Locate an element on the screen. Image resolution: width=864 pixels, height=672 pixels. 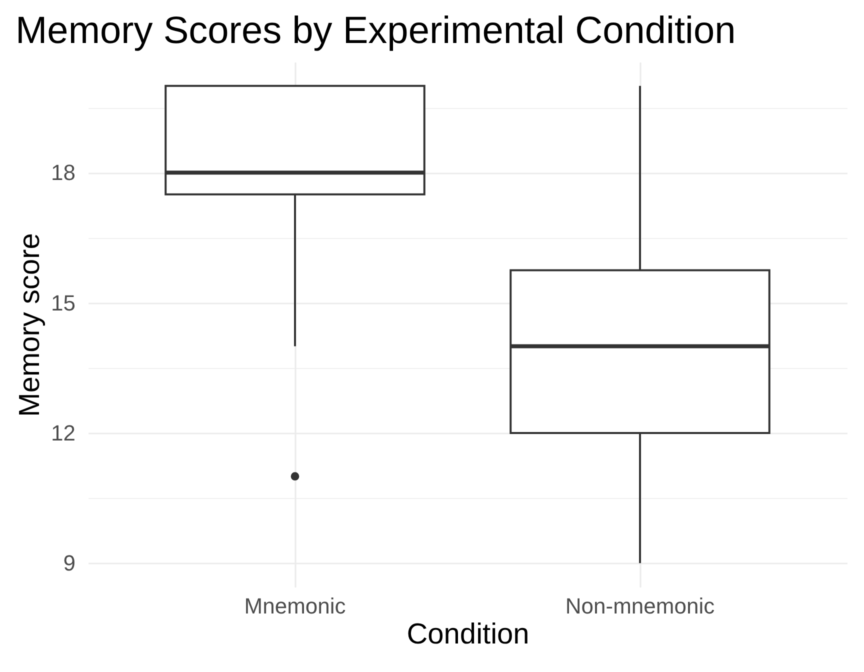
chart-title: Memory Scores by Experimental Condition is located at coordinates (376, 31).